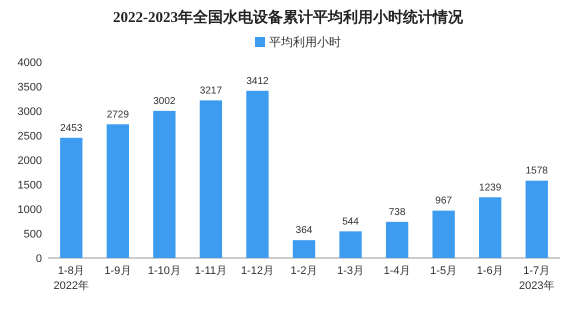  Describe the element at coordinates (118, 271) in the screenshot. I see `x-tick-label: 1-9月` at that location.